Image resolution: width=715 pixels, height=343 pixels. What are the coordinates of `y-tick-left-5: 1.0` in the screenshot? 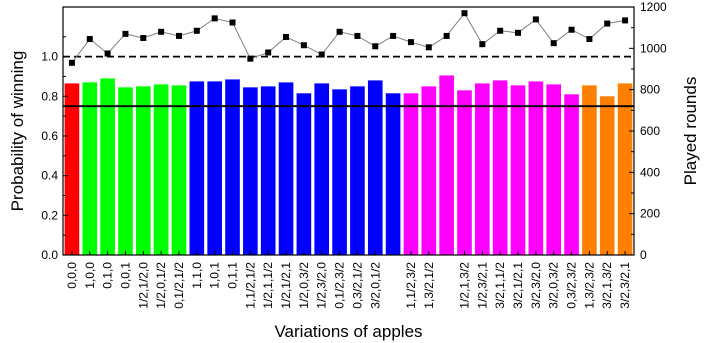 It's located at (49, 57).